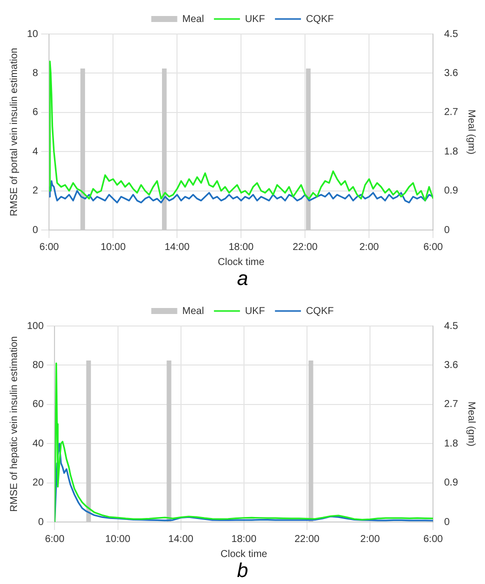 This screenshot has width=485, height=584. I want to click on y-tick-label: 2, so click(35, 191).